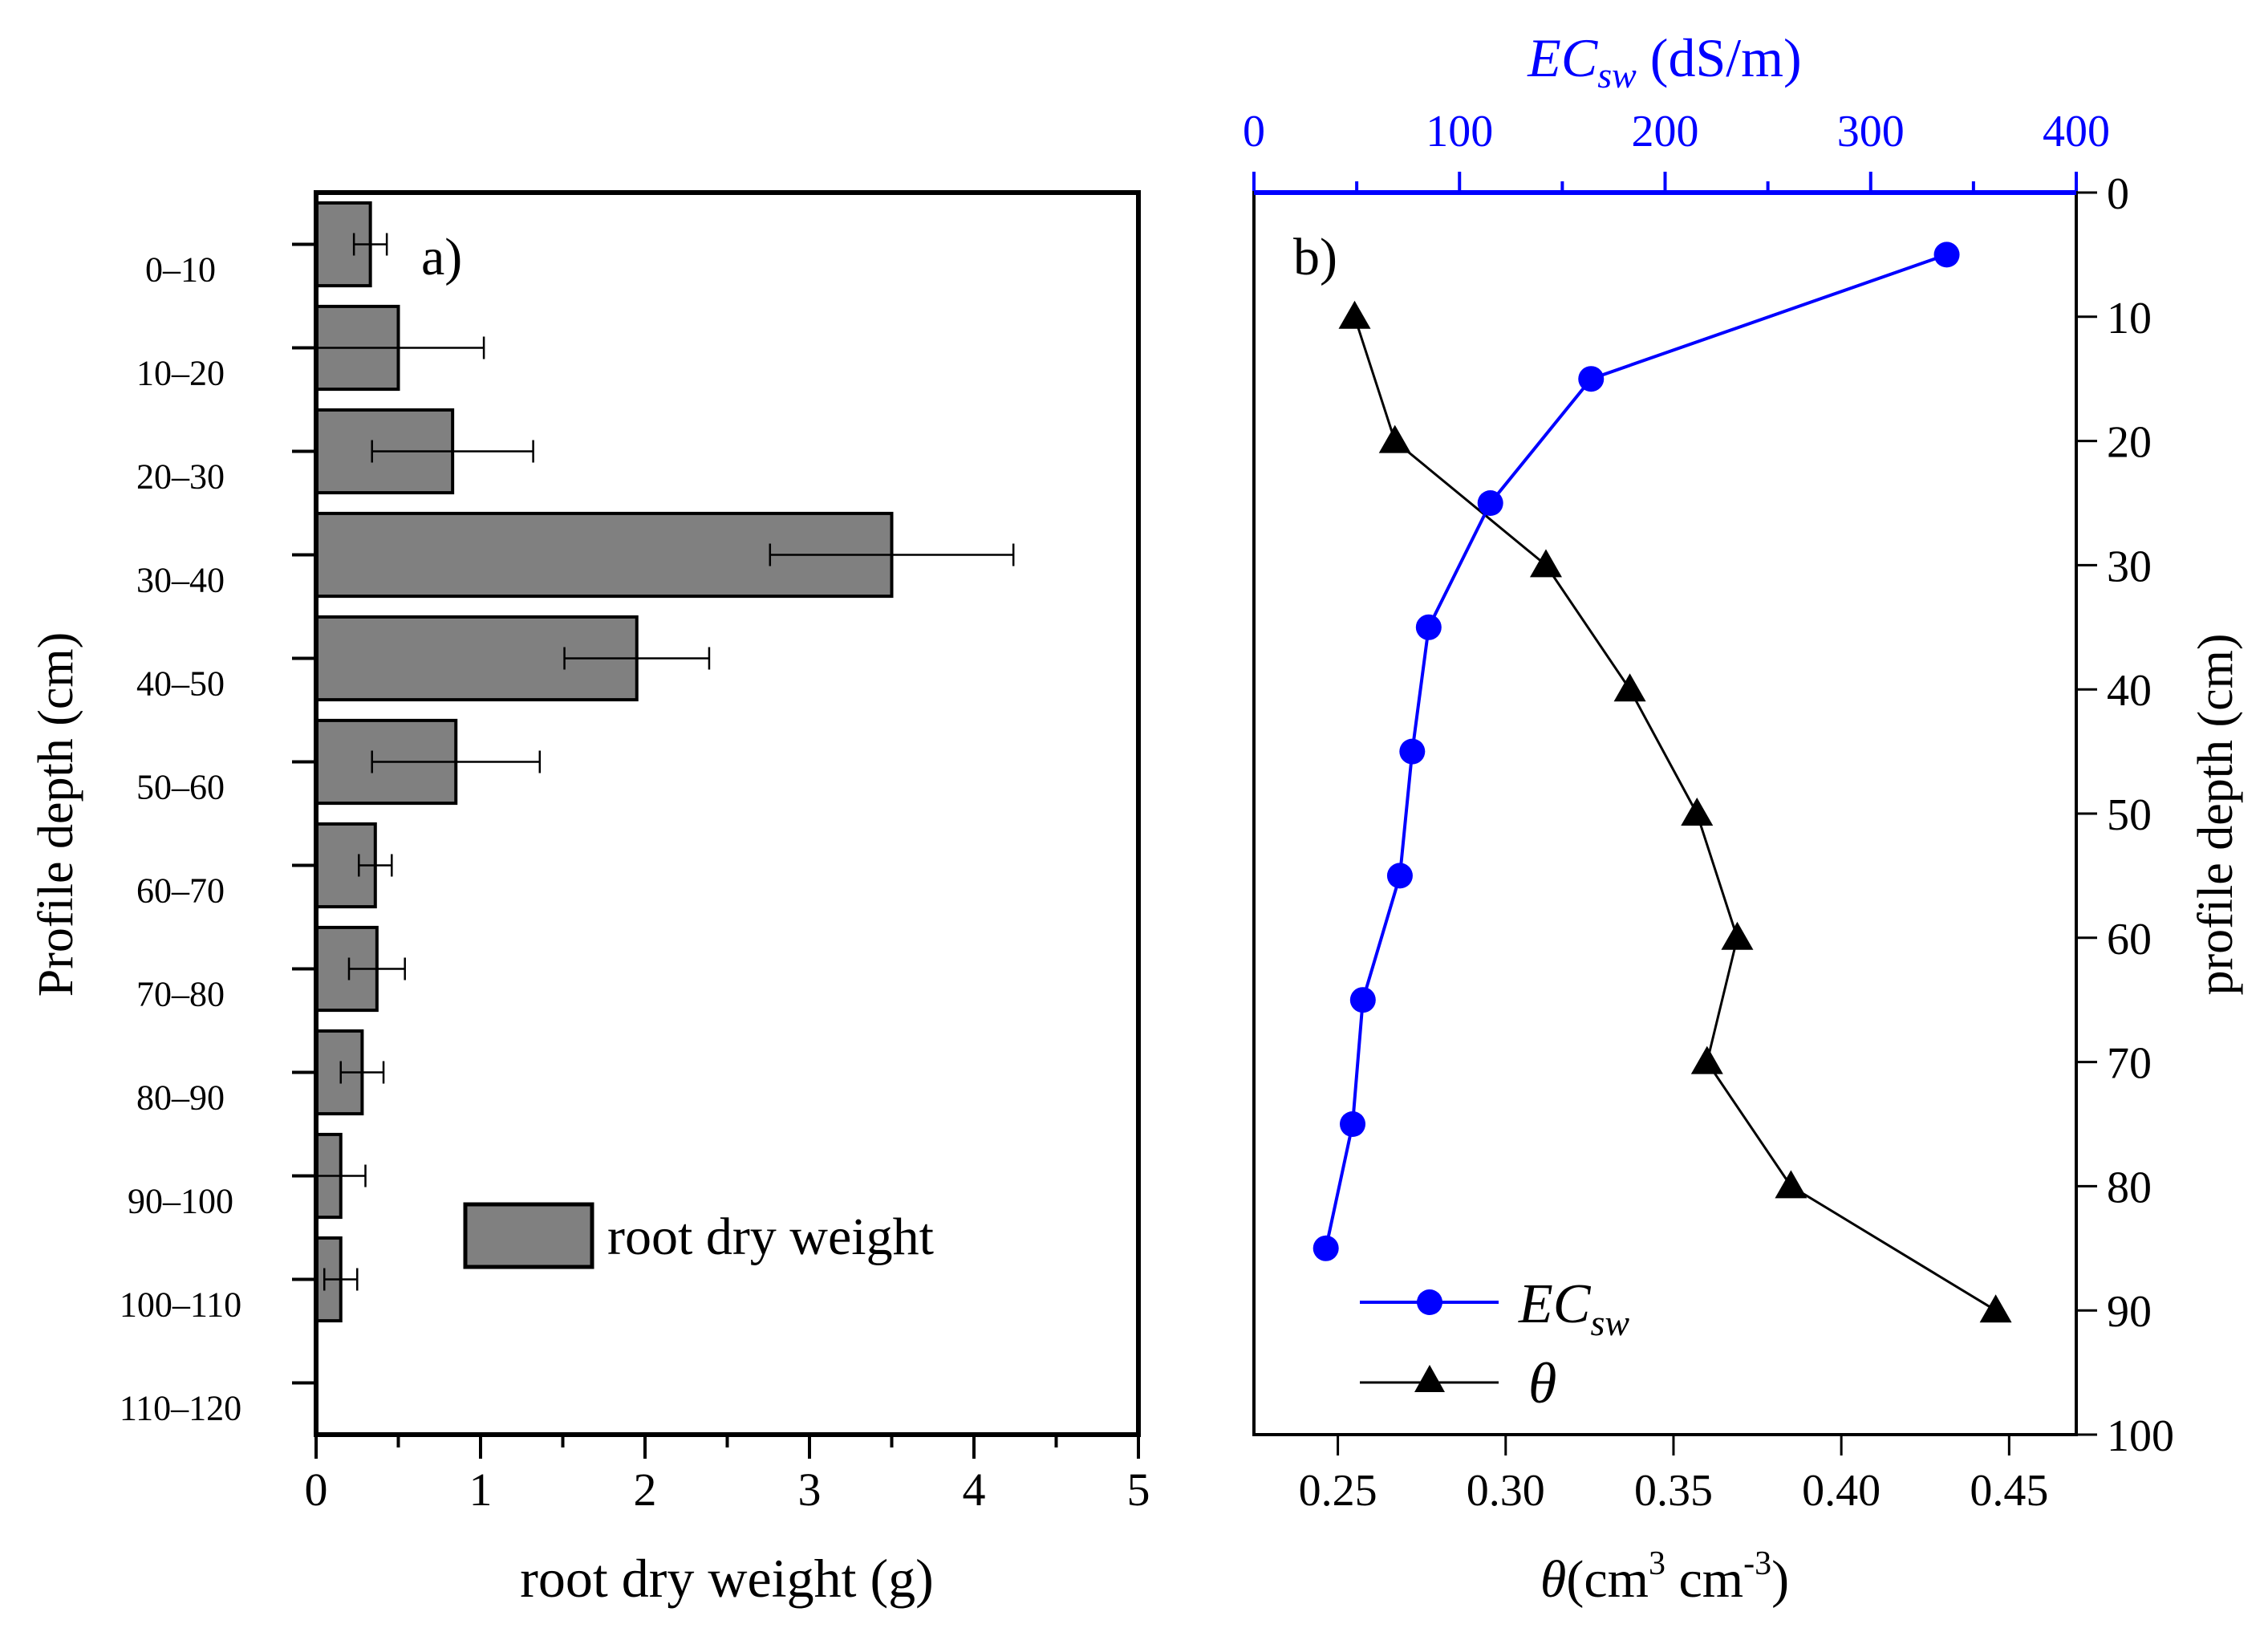  I want to click on category-label: 90–100, so click(180, 1201).